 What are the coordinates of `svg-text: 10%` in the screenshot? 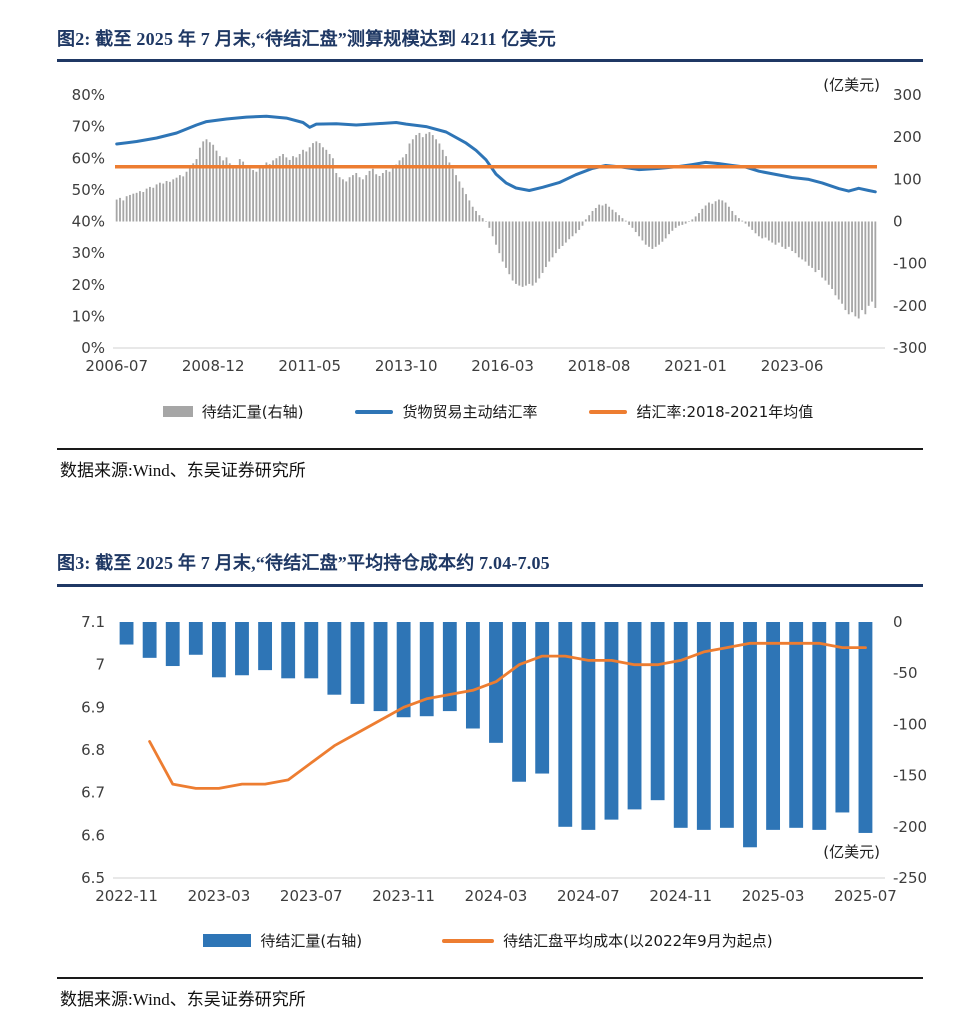 It's located at (88, 316).